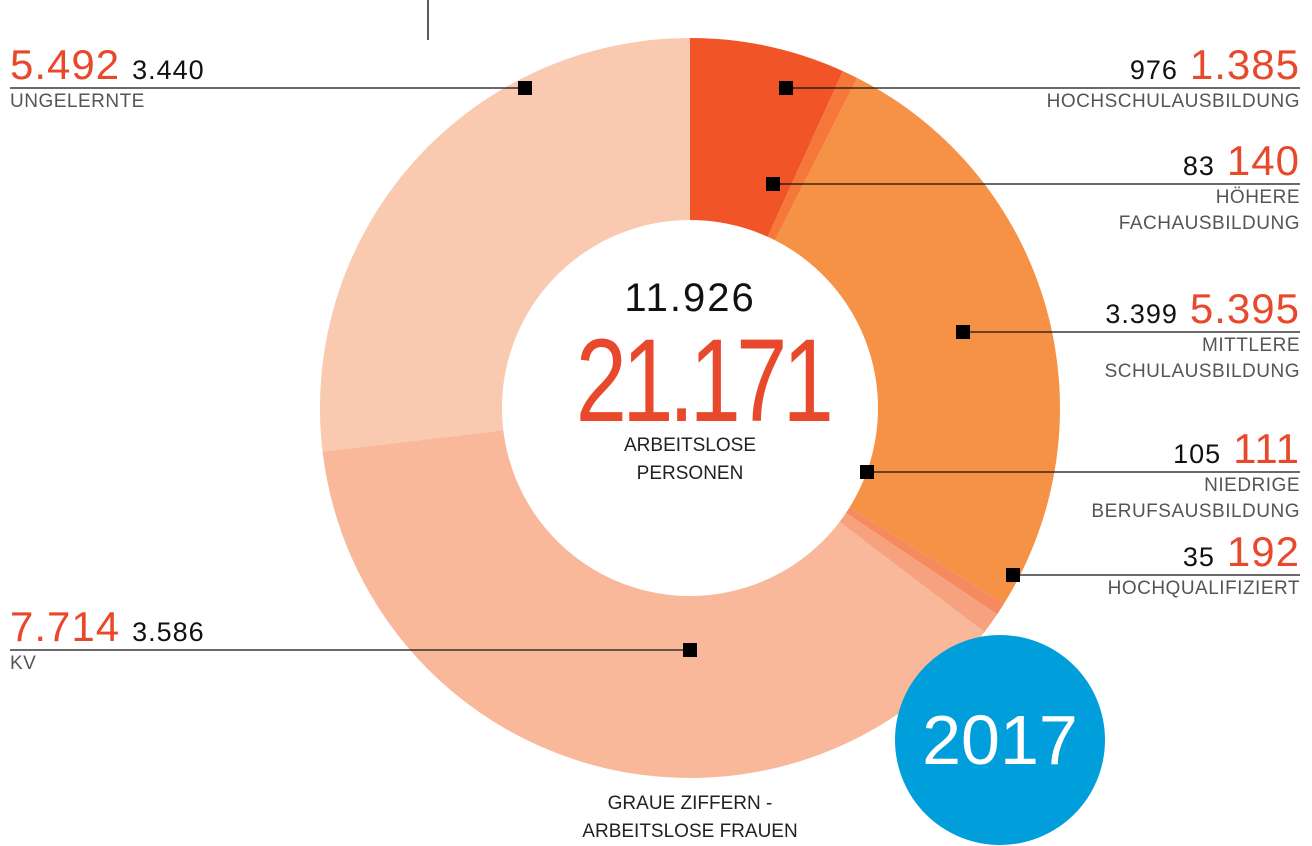 Image resolution: width=1312 pixels, height=846 pixels. I want to click on center-text: ARBEITSLOSE PERSONEN, so click(690, 459).